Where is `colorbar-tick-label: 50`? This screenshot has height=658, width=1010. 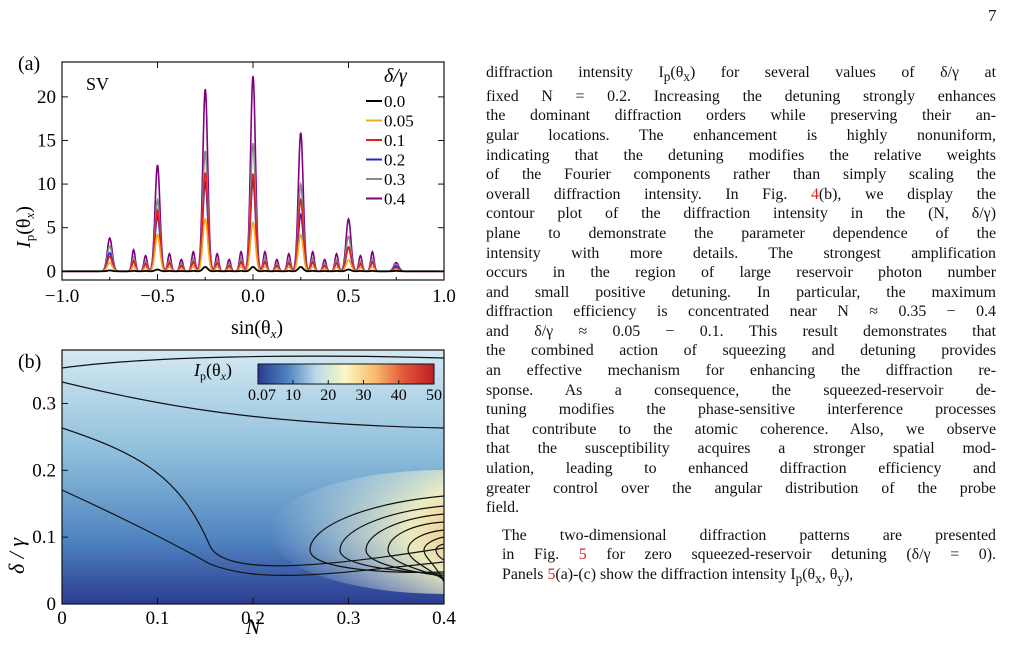 colorbar-tick-label: 50 is located at coordinates (434, 395).